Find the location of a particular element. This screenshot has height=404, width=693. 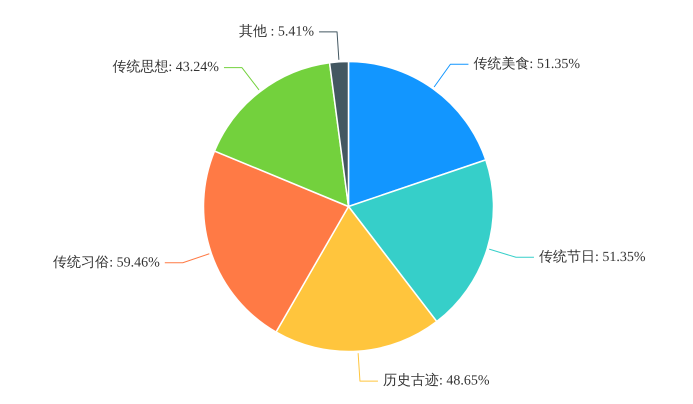

slice-label: 传统思想: 43.24% is located at coordinates (166, 67).